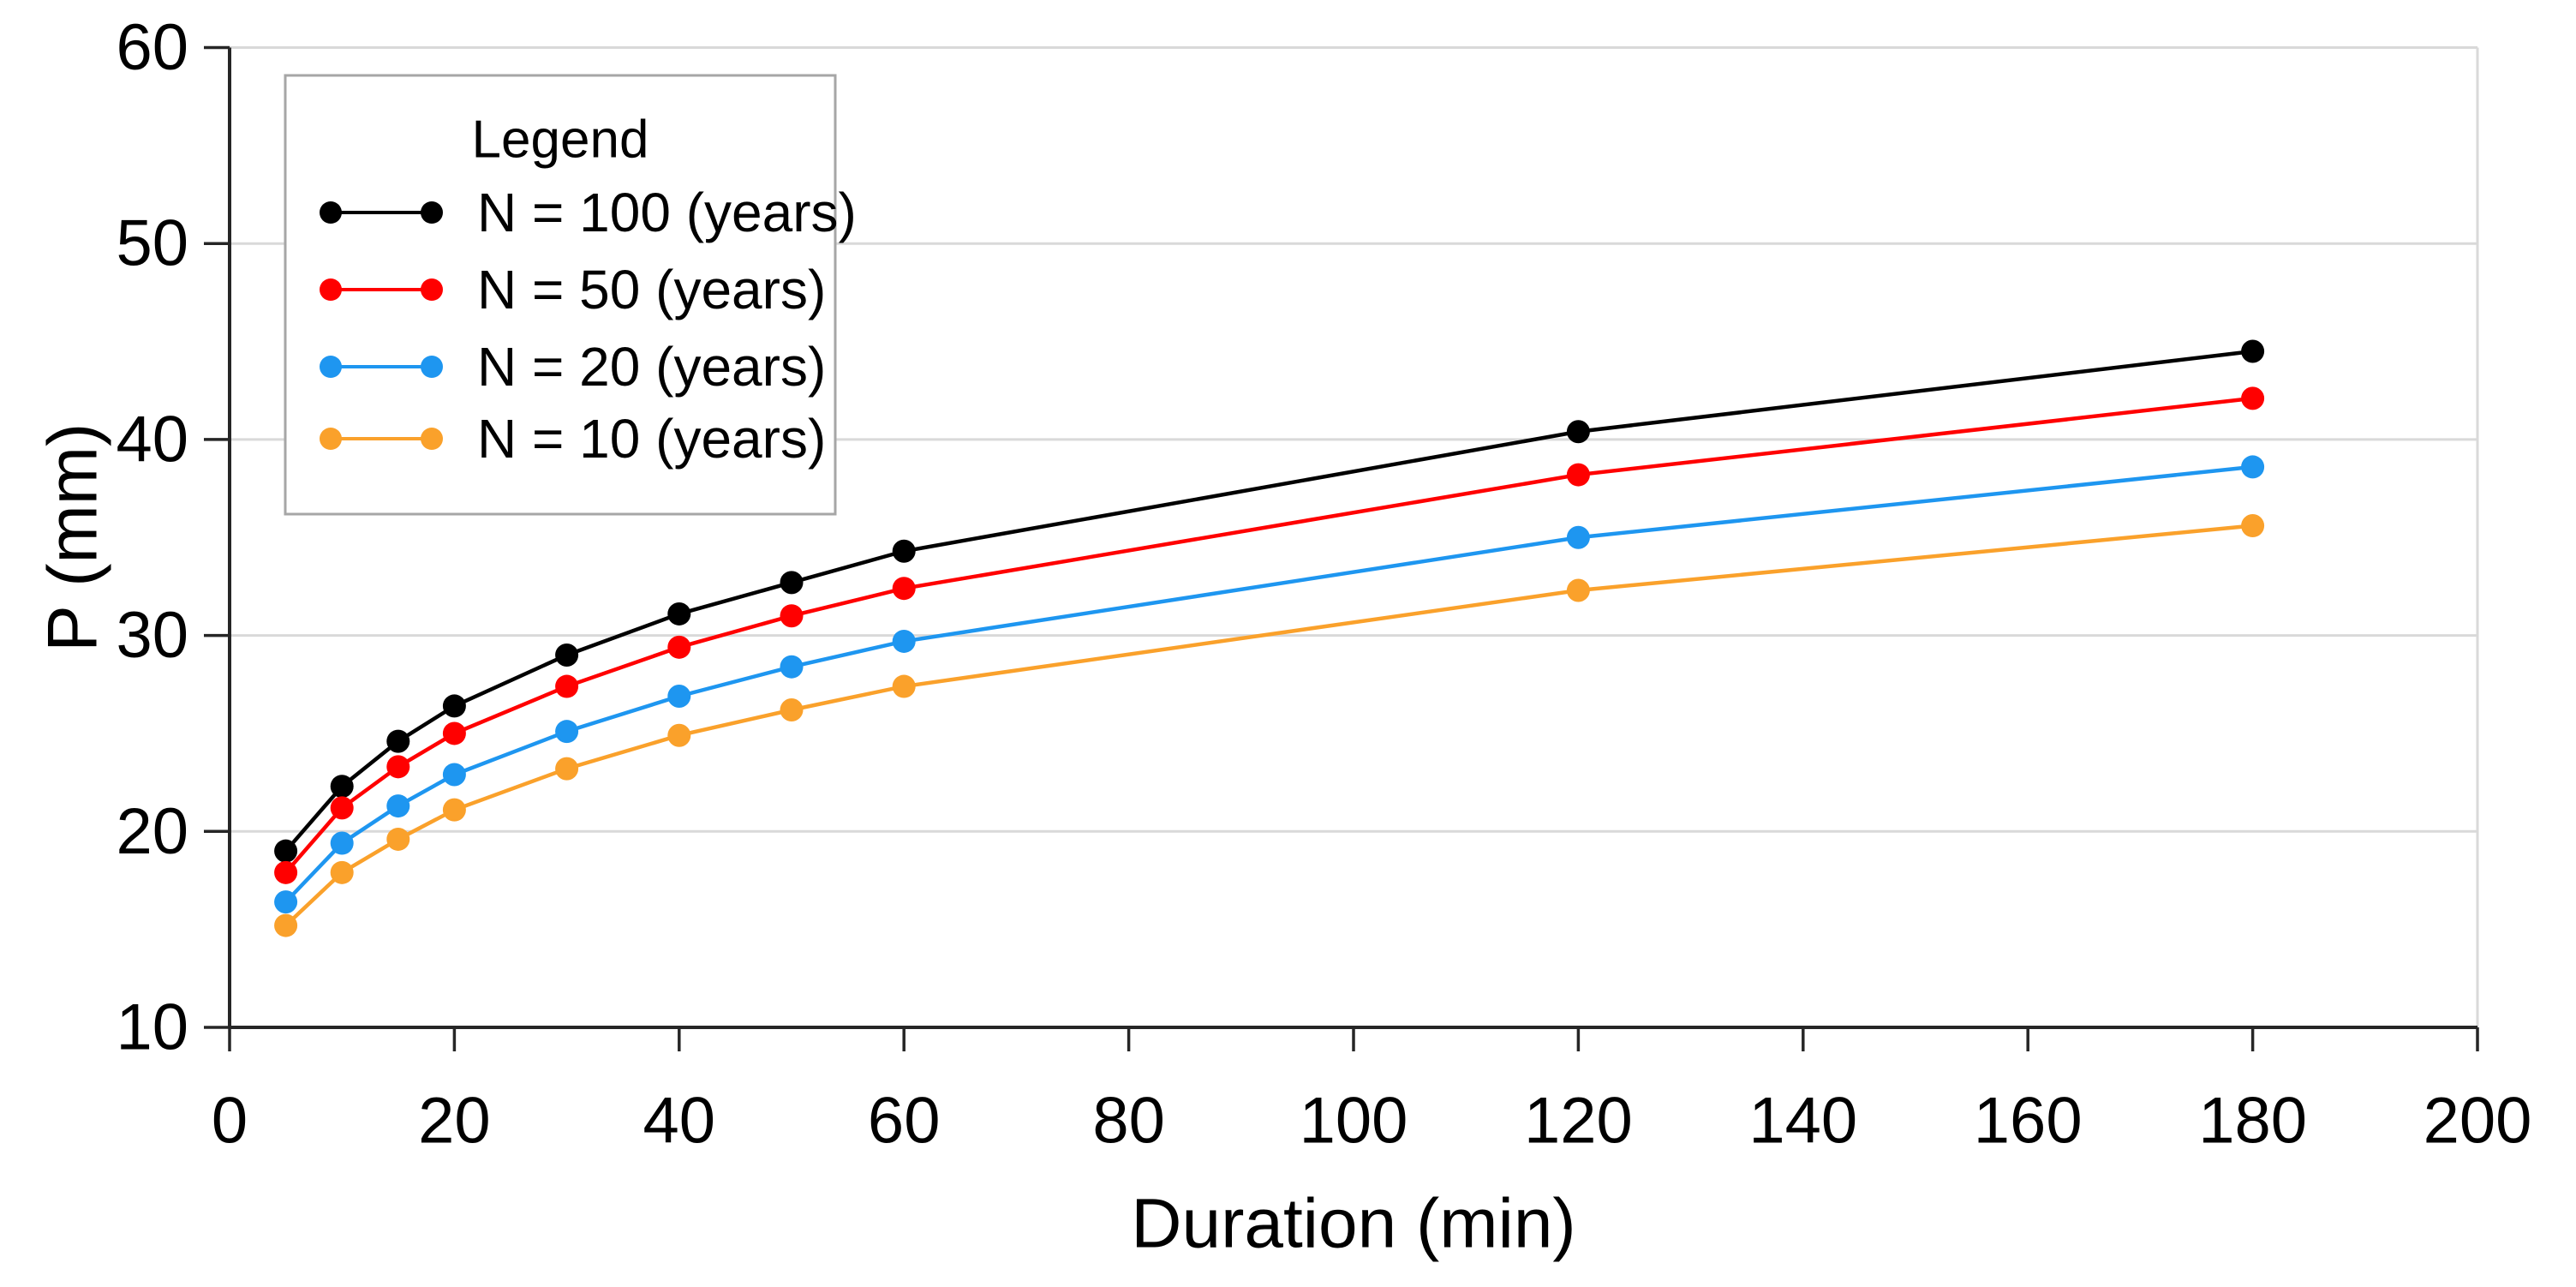 The width and height of the screenshot is (2576, 1287). I want to click on legend-label-3: N = 10 (years), so click(652, 439).